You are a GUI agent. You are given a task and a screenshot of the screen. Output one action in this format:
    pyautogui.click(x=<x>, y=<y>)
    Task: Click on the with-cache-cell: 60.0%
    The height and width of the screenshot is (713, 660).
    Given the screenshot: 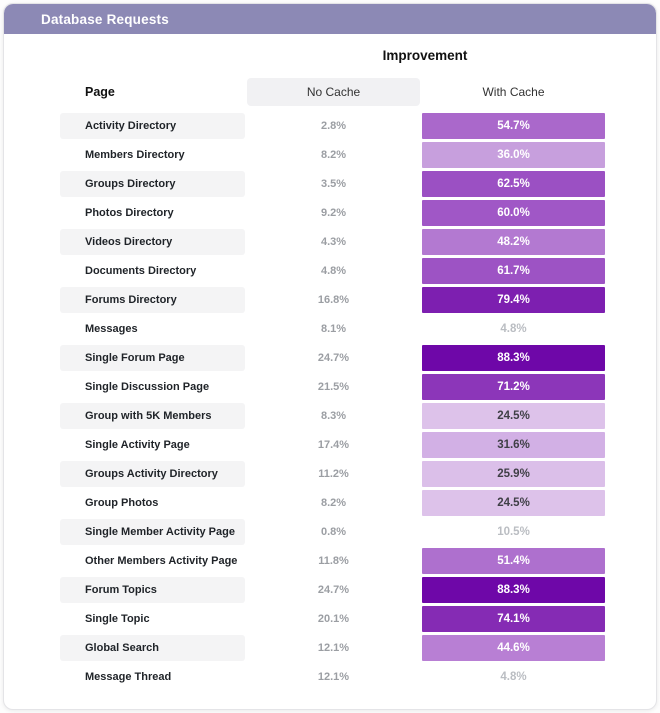 What is the action you would take?
    pyautogui.click(x=513, y=212)
    